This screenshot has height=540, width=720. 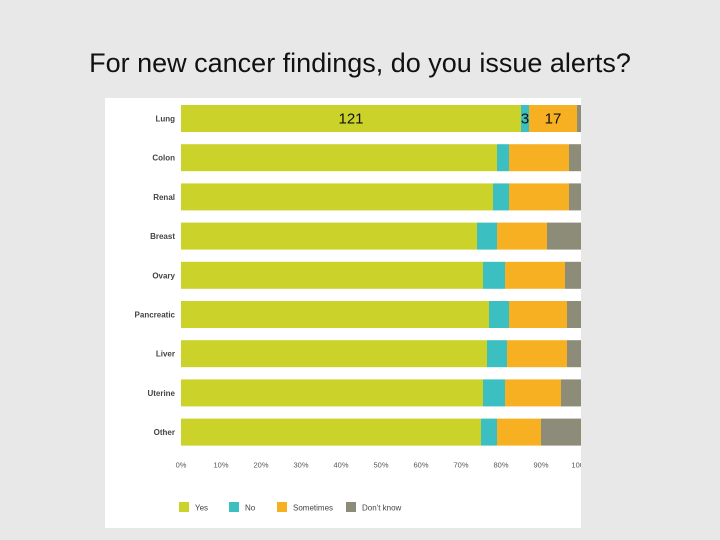 I want to click on bar-renal-don-t-know, so click(x=575, y=197).